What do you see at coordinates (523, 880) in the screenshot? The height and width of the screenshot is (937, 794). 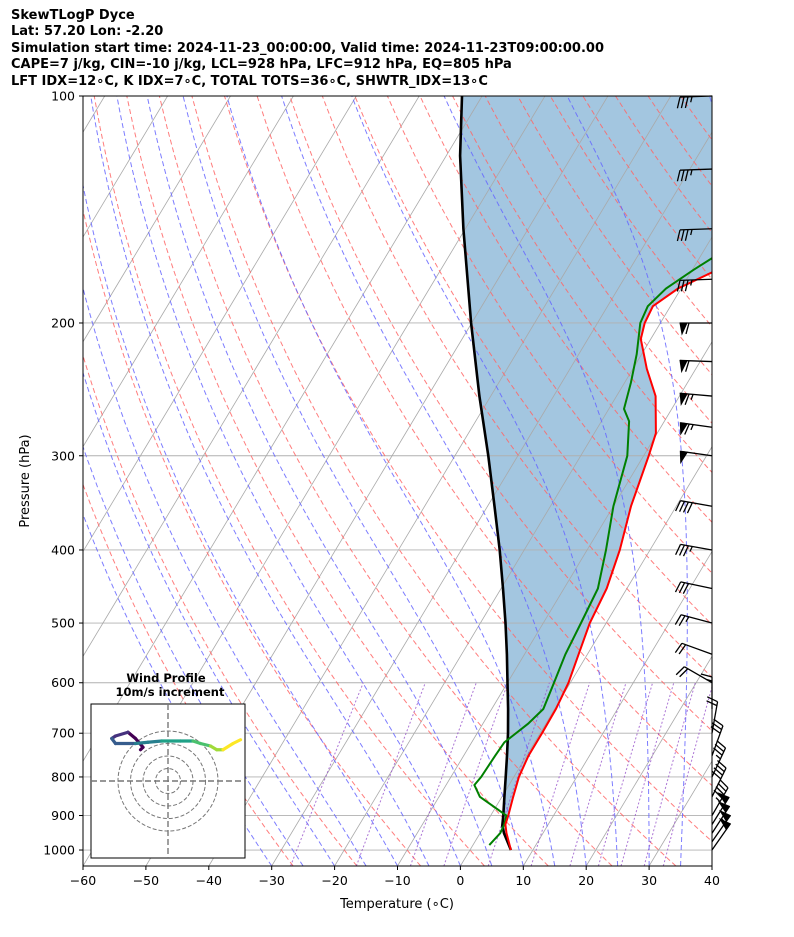 I see `x-tick-label: 10` at bounding box center [523, 880].